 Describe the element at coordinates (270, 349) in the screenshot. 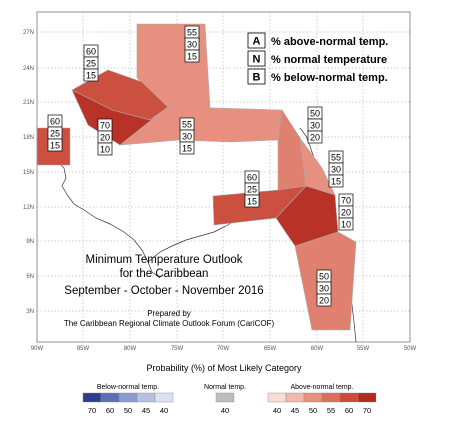

I see `lon-tick-label: 65W` at that location.